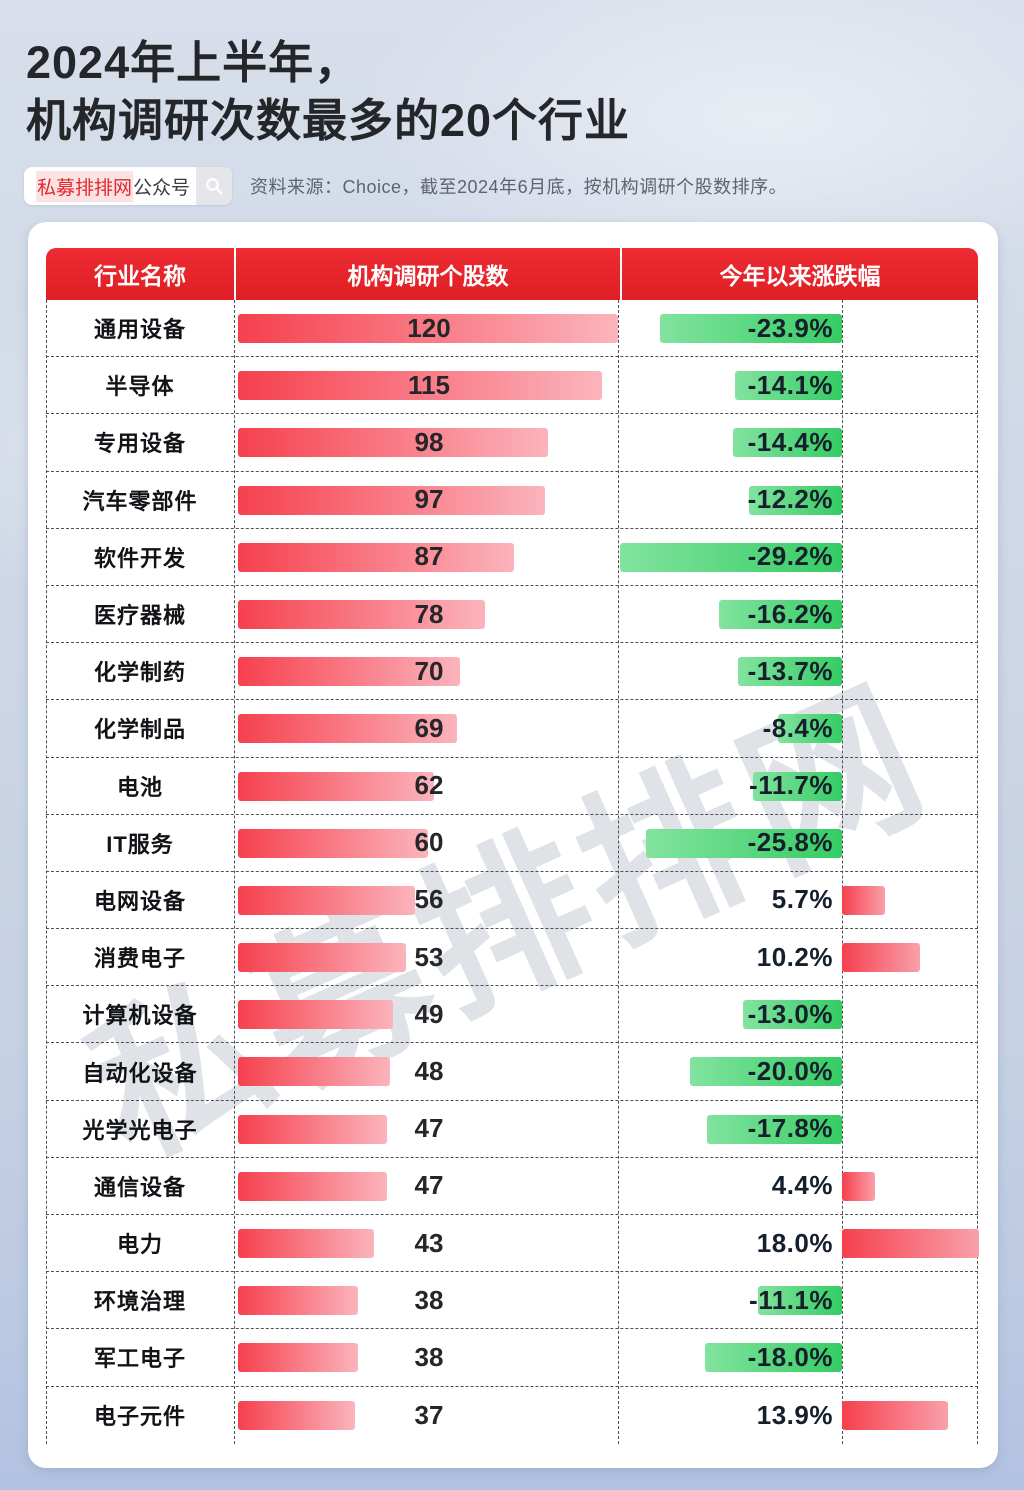 This screenshot has width=1024, height=1490. Describe the element at coordinates (790, 1356) in the screenshot. I see `change-value: -18.0%` at that location.